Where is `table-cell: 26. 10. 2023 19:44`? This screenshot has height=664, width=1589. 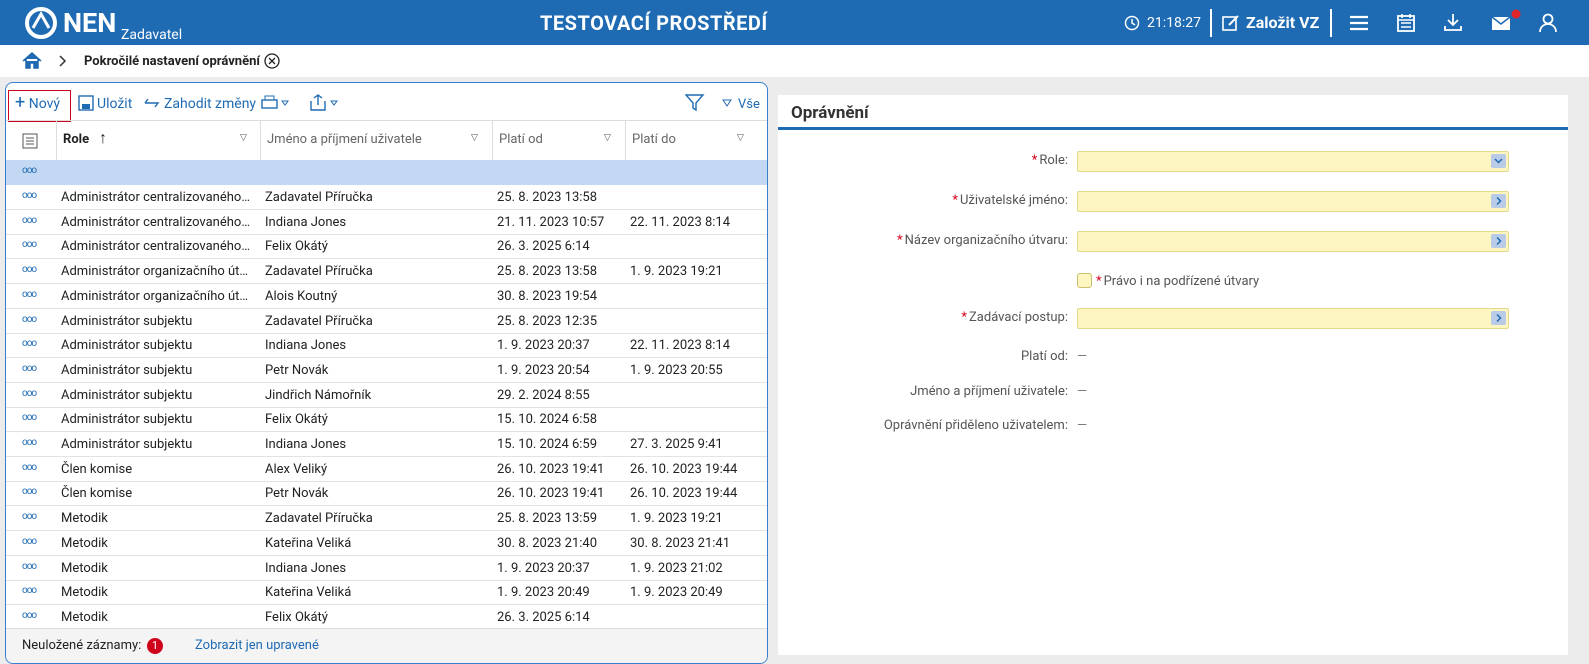
table-cell: 26. 10. 2023 19:44 is located at coordinates (684, 469).